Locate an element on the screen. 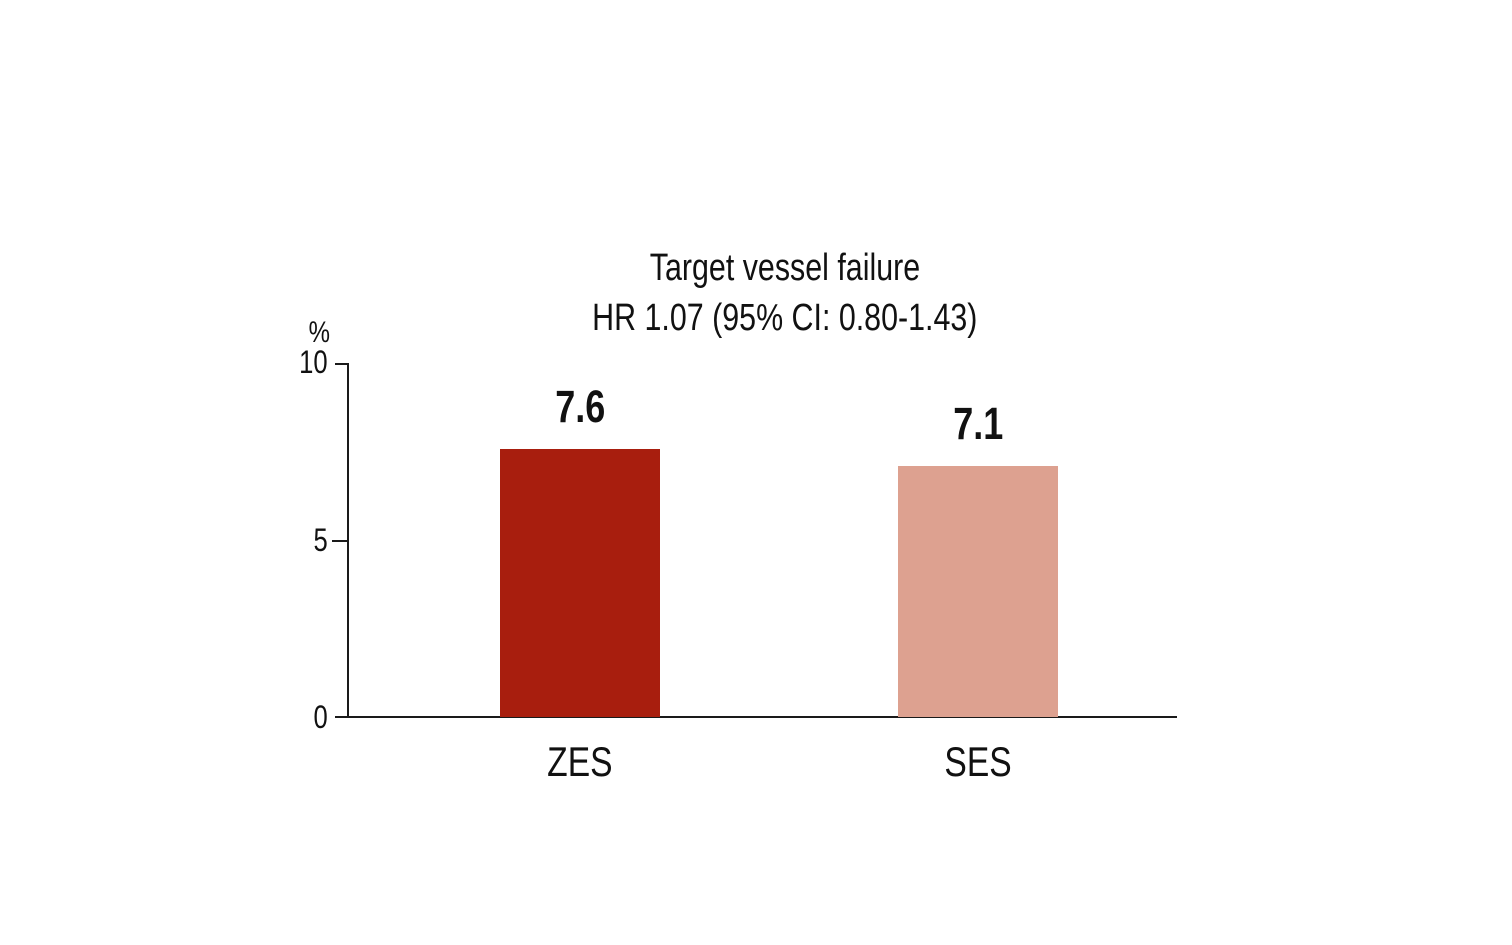  chart-subtitle-text: HR 1.07 (95% CI: 0.80-1.43) is located at coordinates (785, 318).